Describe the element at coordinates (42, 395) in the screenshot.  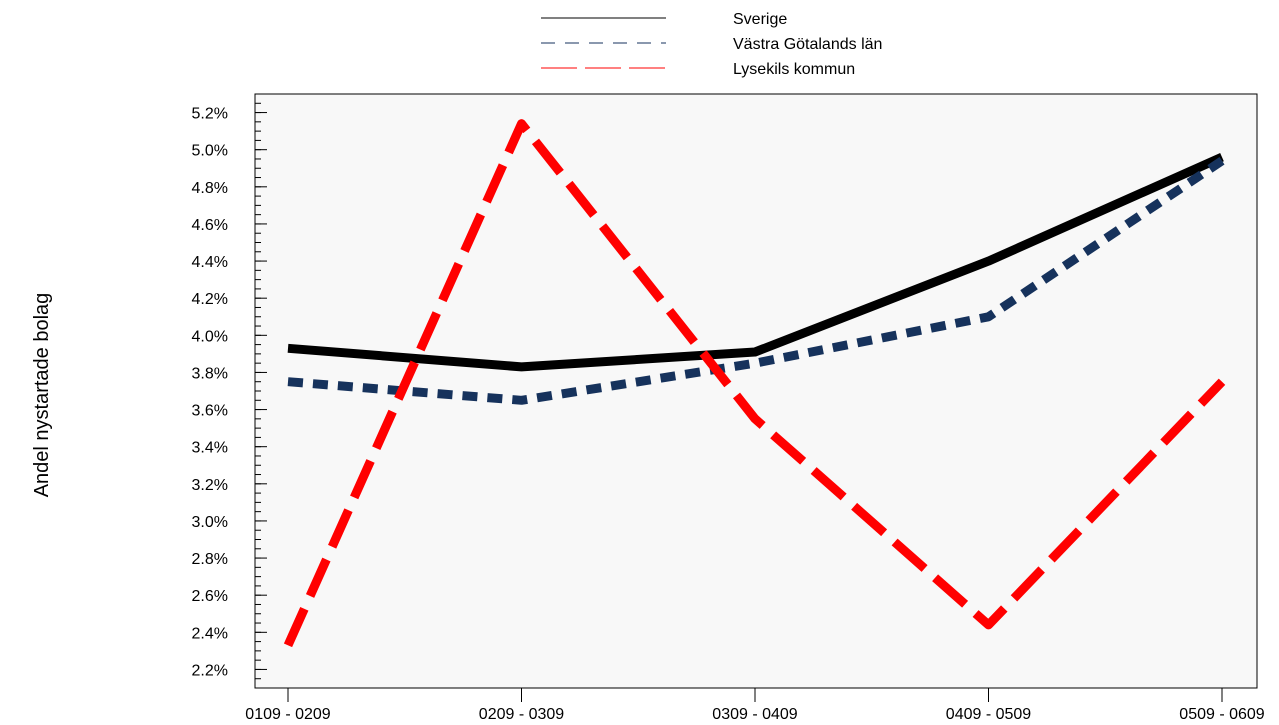
I see `y-axis-title: Andel nystartade bolag` at that location.